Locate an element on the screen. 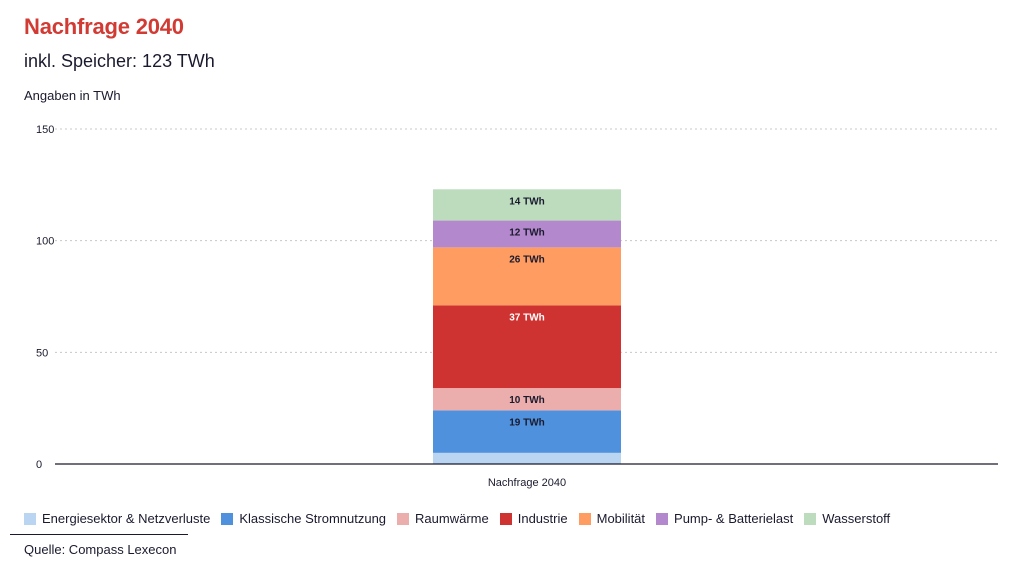 The height and width of the screenshot is (570, 1024). legend-label: Klassische Stromnutzung is located at coordinates (313, 518).